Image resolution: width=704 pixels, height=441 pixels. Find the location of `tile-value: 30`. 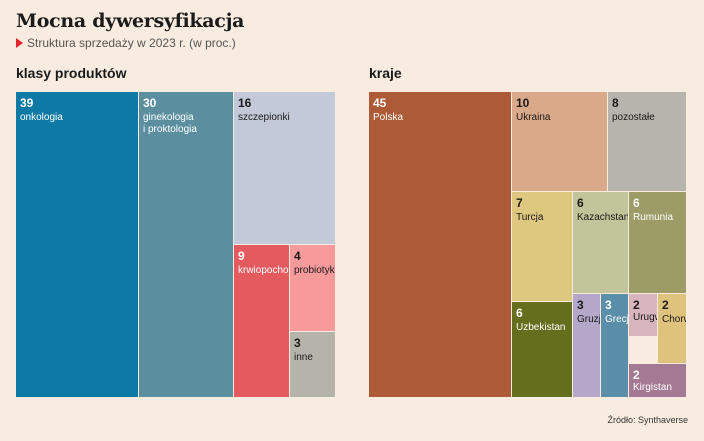

tile-value: 30 is located at coordinates (150, 103).